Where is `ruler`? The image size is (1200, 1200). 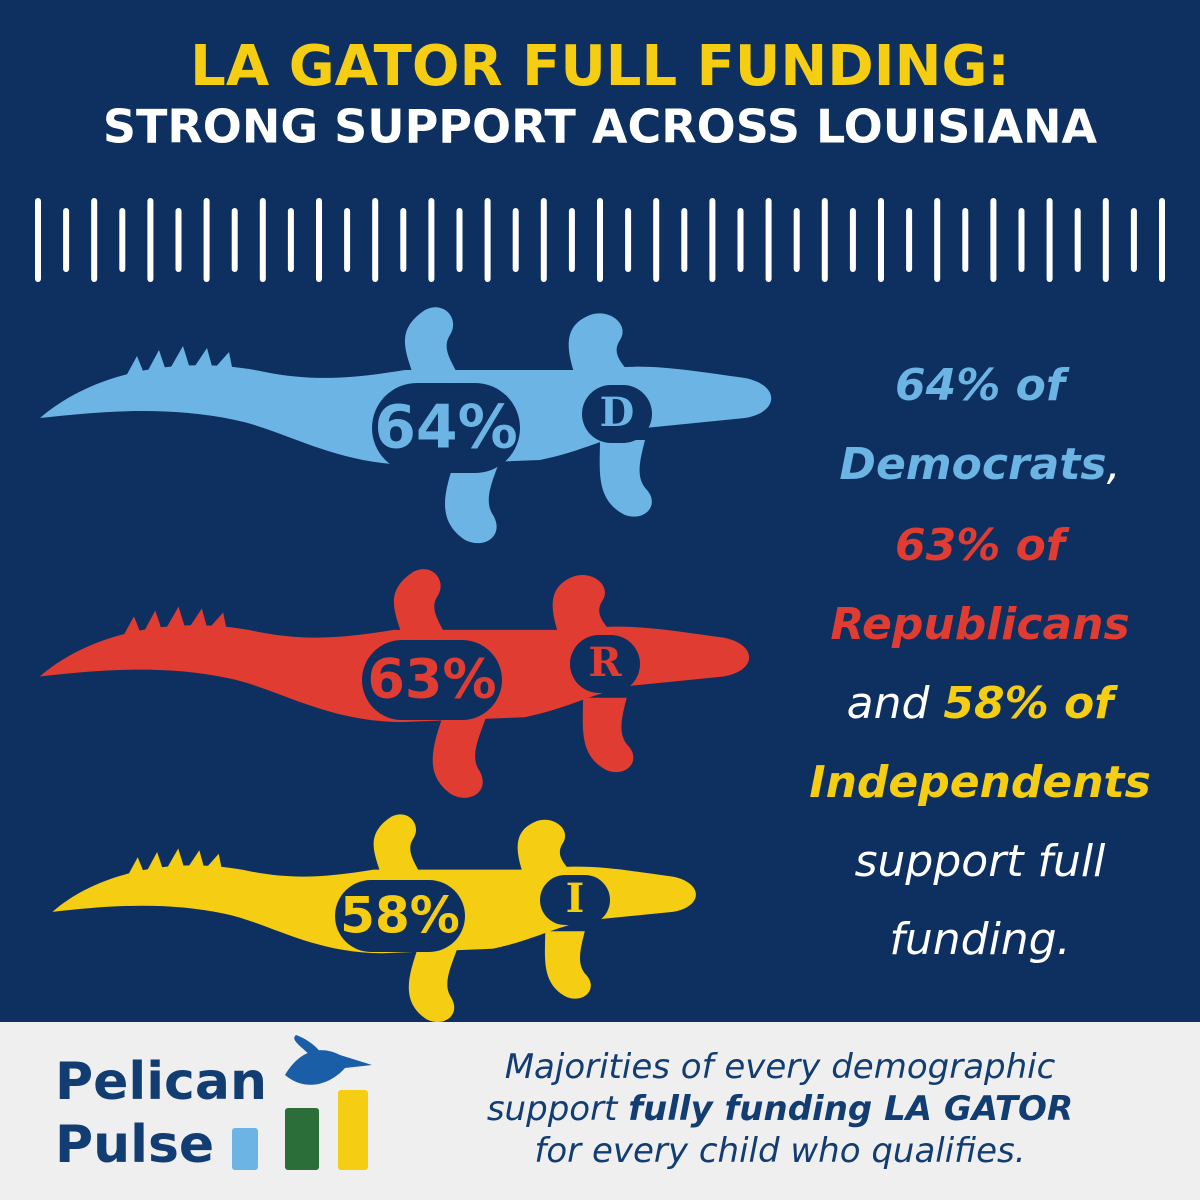
ruler is located at coordinates (600, 240).